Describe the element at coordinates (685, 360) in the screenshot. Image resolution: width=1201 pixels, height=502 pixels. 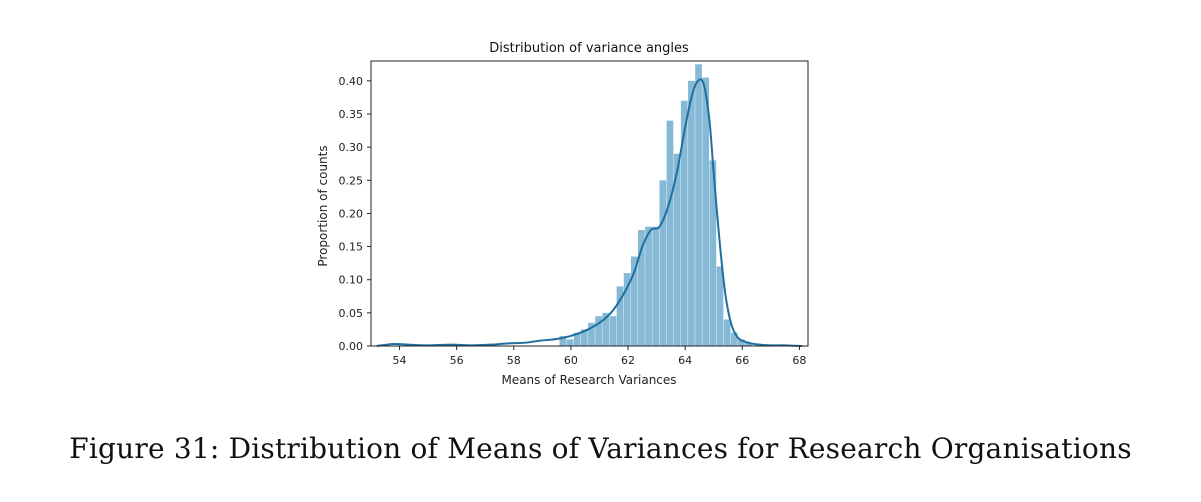
I see `x-tick-label: 64` at that location.